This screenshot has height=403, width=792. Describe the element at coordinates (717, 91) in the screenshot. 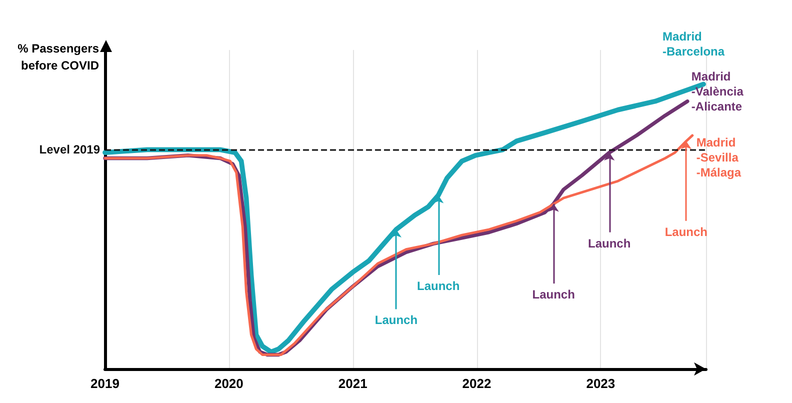

I see `series-label: Madrid -València -Alicante` at that location.